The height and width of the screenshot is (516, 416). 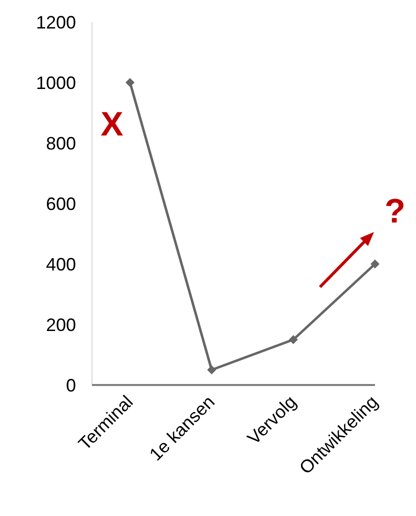 I want to click on y-tick-label: 600, so click(x=61, y=204).